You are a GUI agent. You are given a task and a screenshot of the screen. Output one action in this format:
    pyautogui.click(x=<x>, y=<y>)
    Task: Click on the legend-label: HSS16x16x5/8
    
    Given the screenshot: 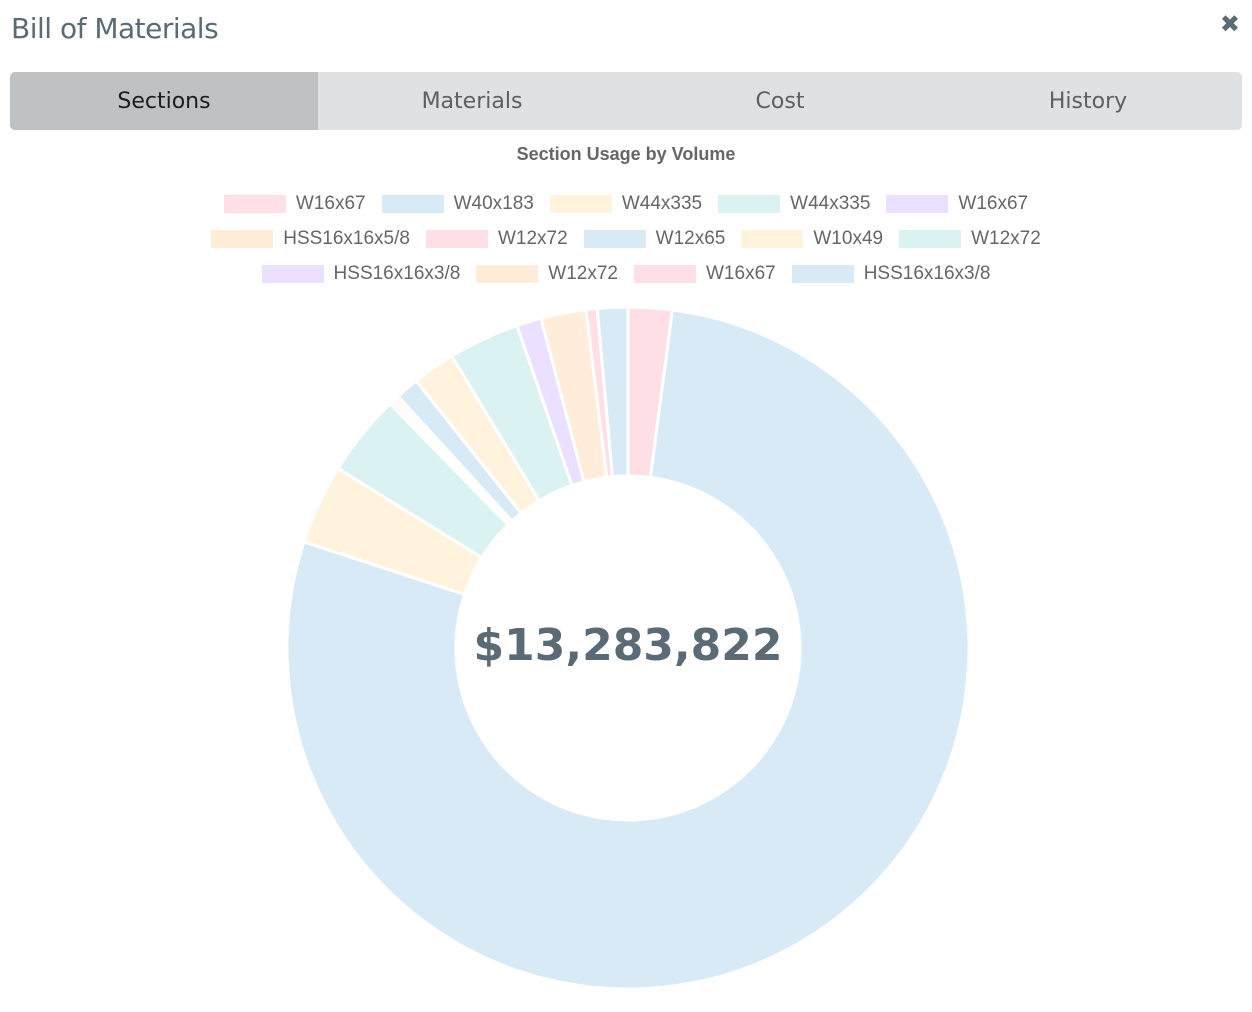 What is the action you would take?
    pyautogui.click(x=346, y=238)
    